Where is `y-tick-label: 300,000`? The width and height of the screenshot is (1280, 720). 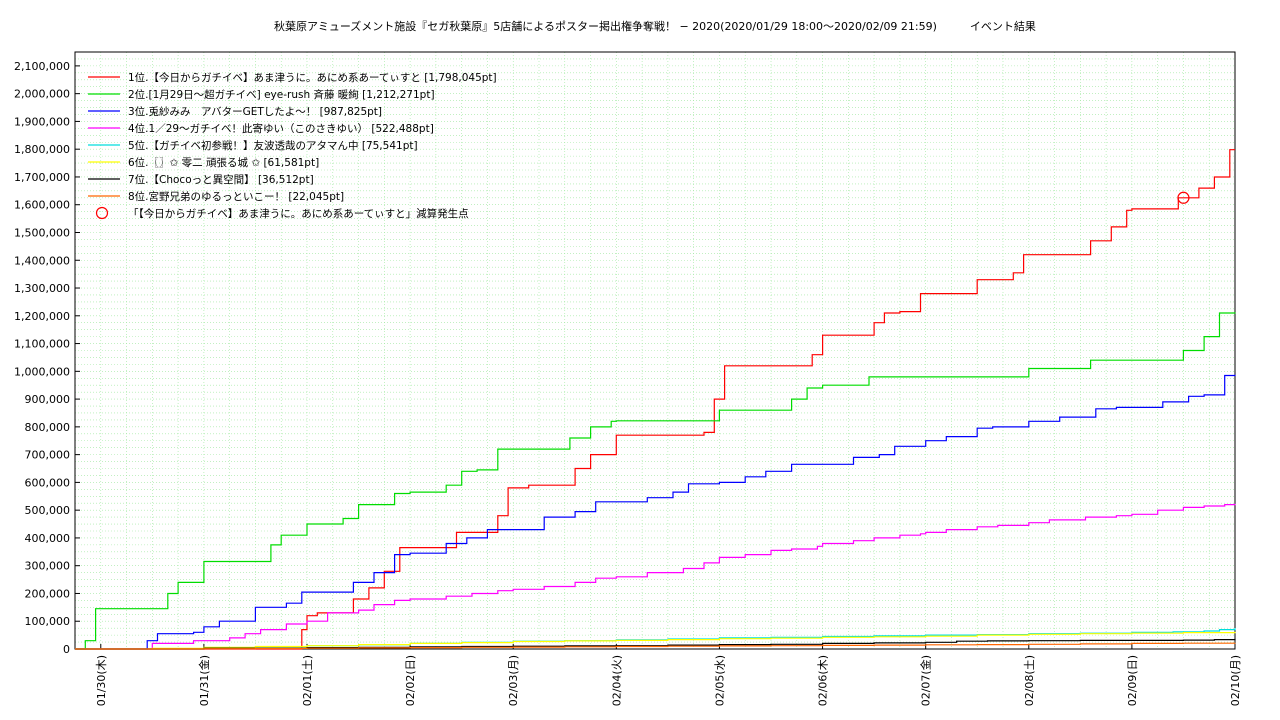 y-tick-label: 300,000 is located at coordinates (48, 566).